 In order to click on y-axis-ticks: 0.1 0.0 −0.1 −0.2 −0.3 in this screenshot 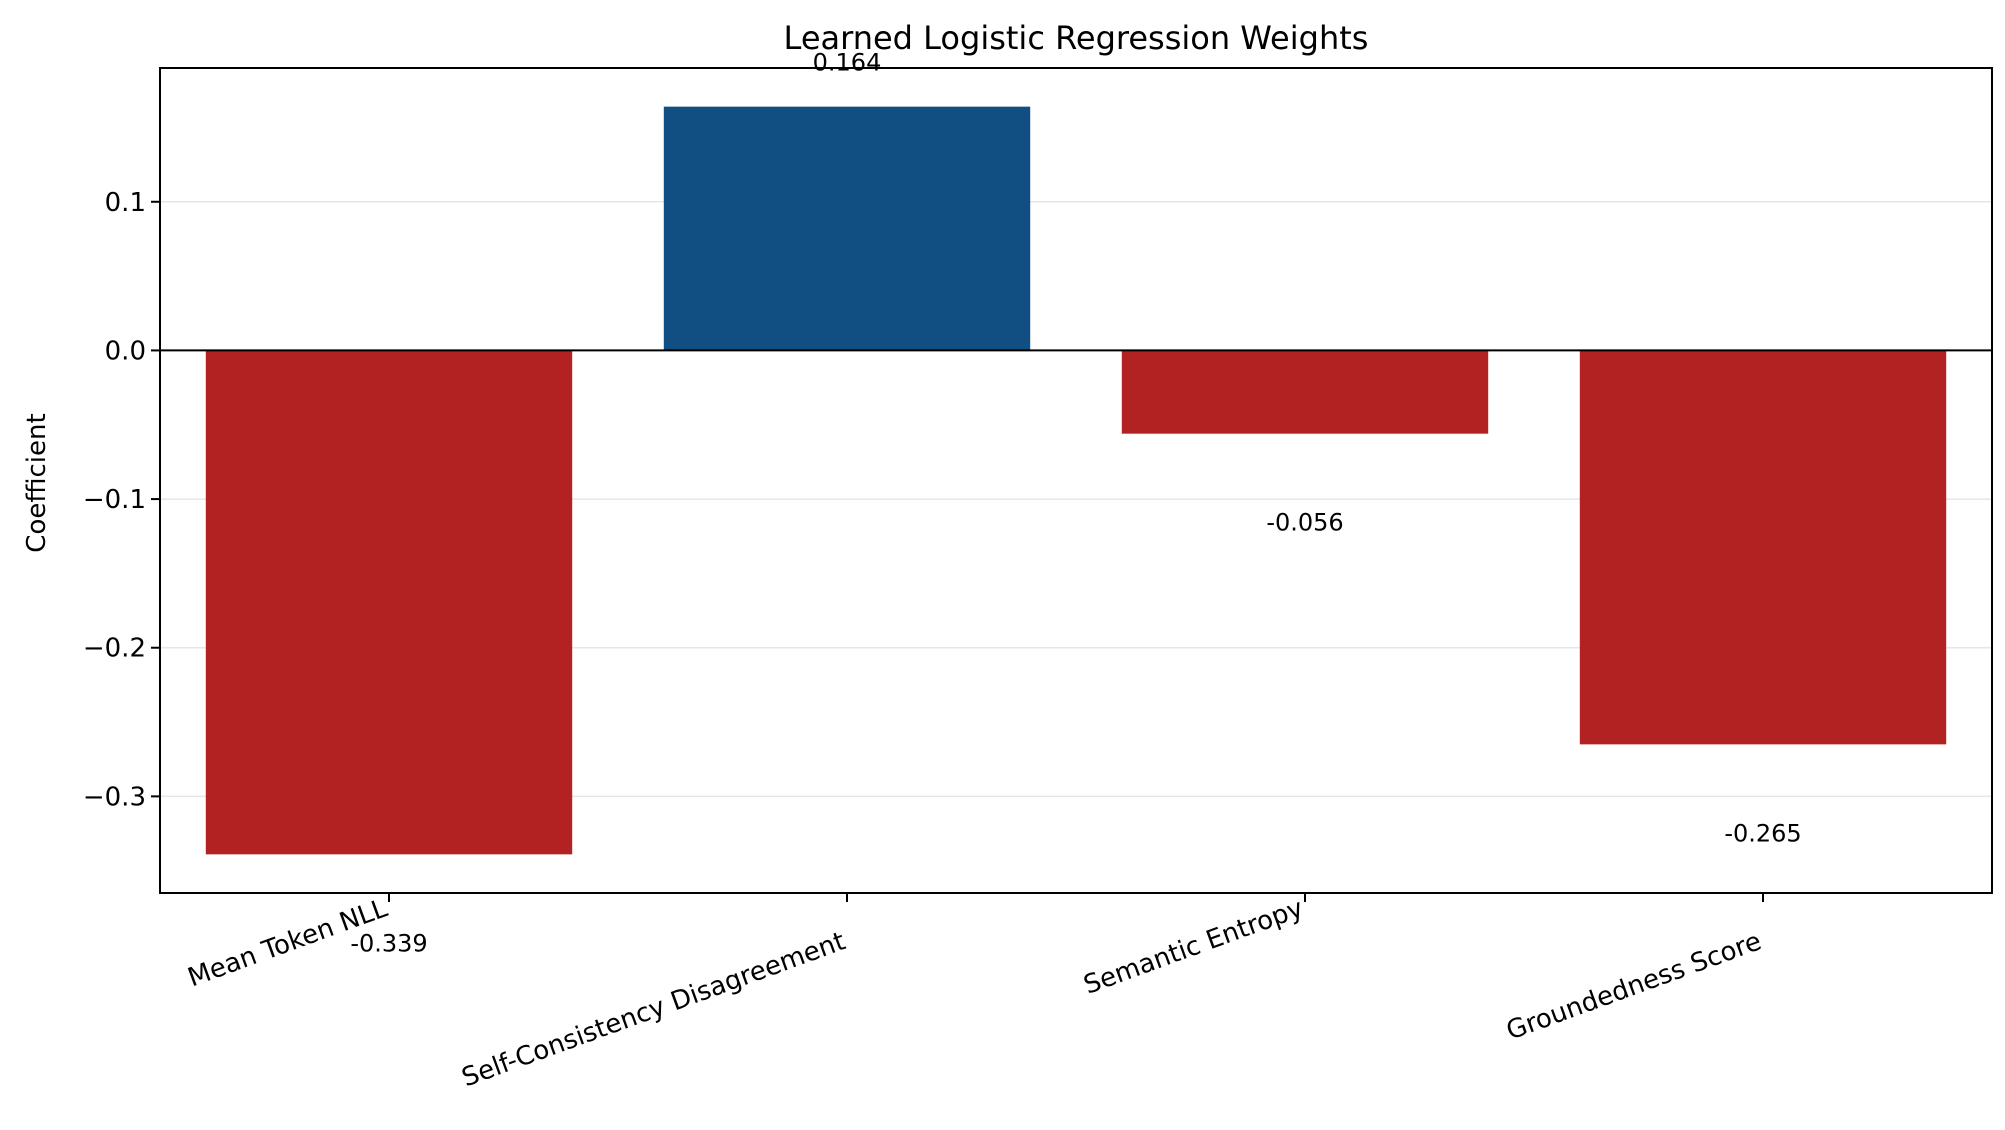, I will do `click(121, 500)`.